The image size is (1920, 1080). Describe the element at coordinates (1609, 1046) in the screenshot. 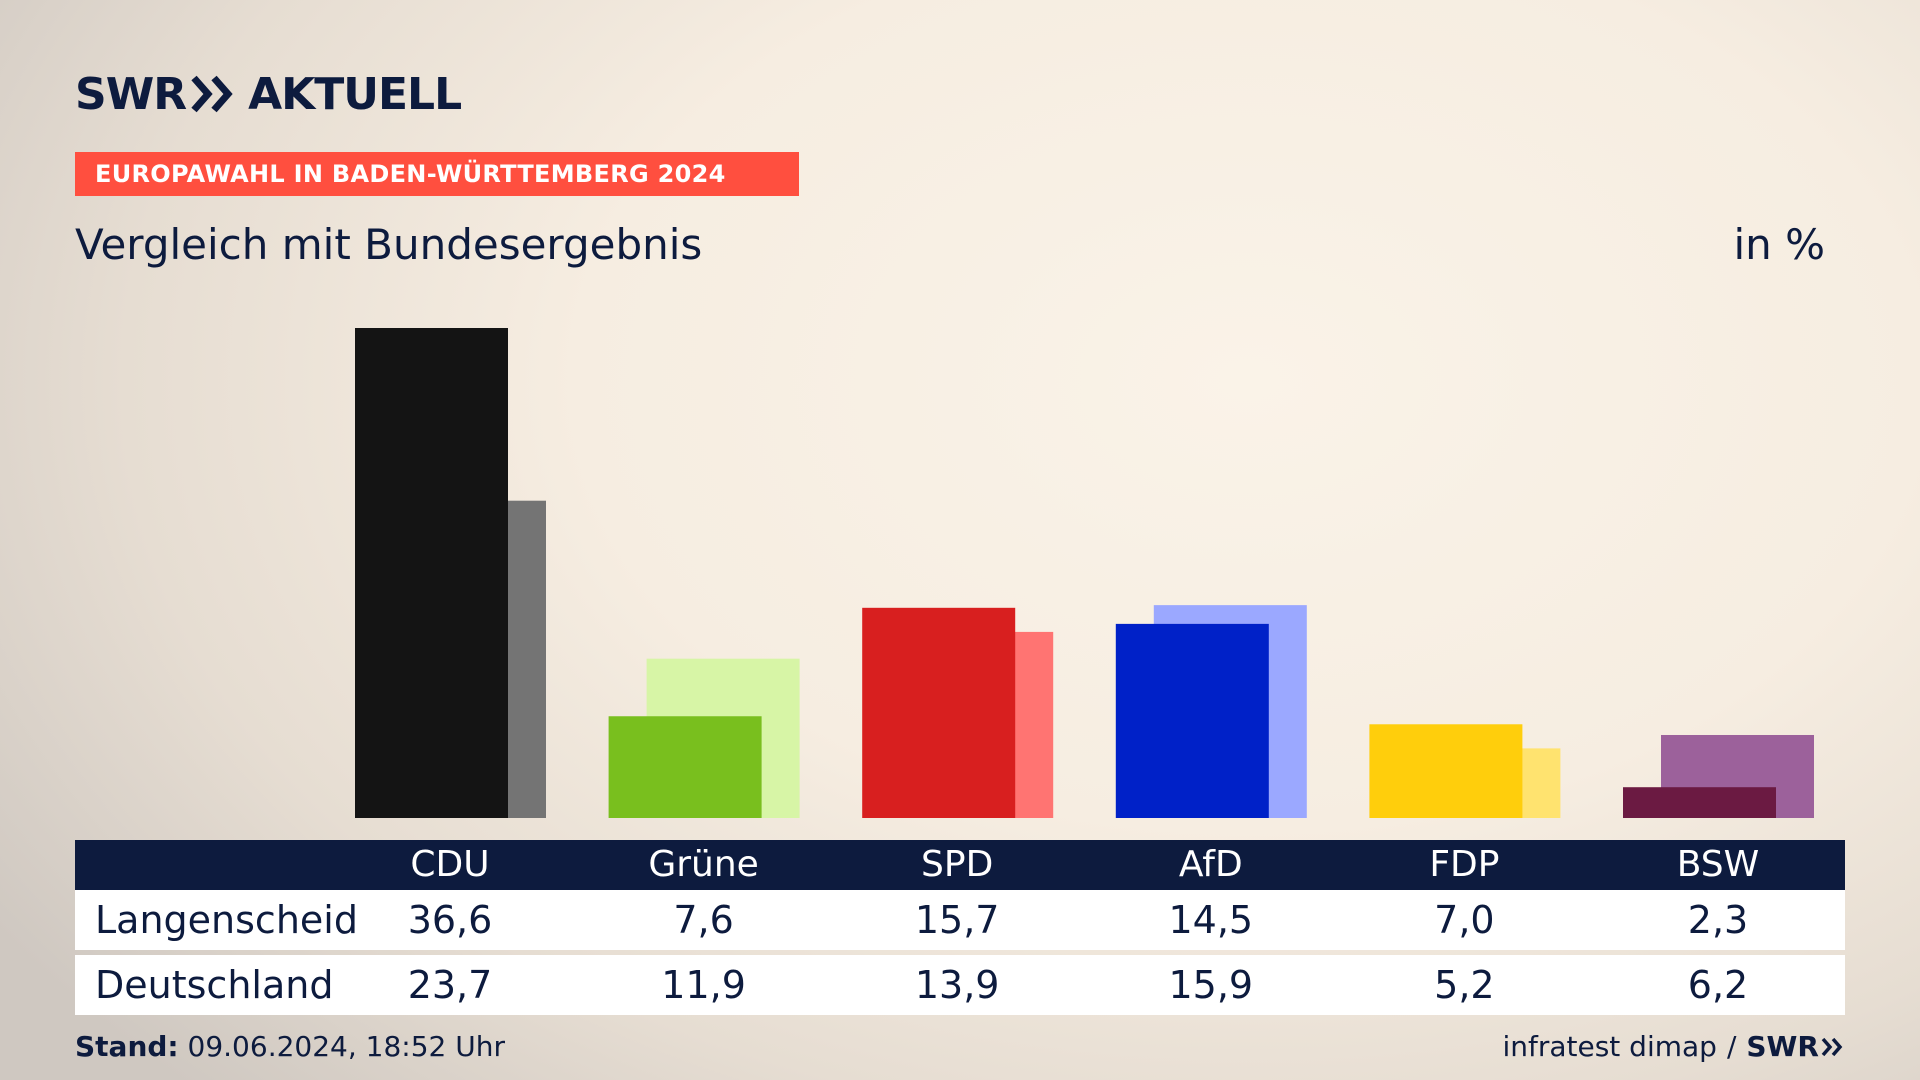

I see `source-text: infratest dimap` at that location.